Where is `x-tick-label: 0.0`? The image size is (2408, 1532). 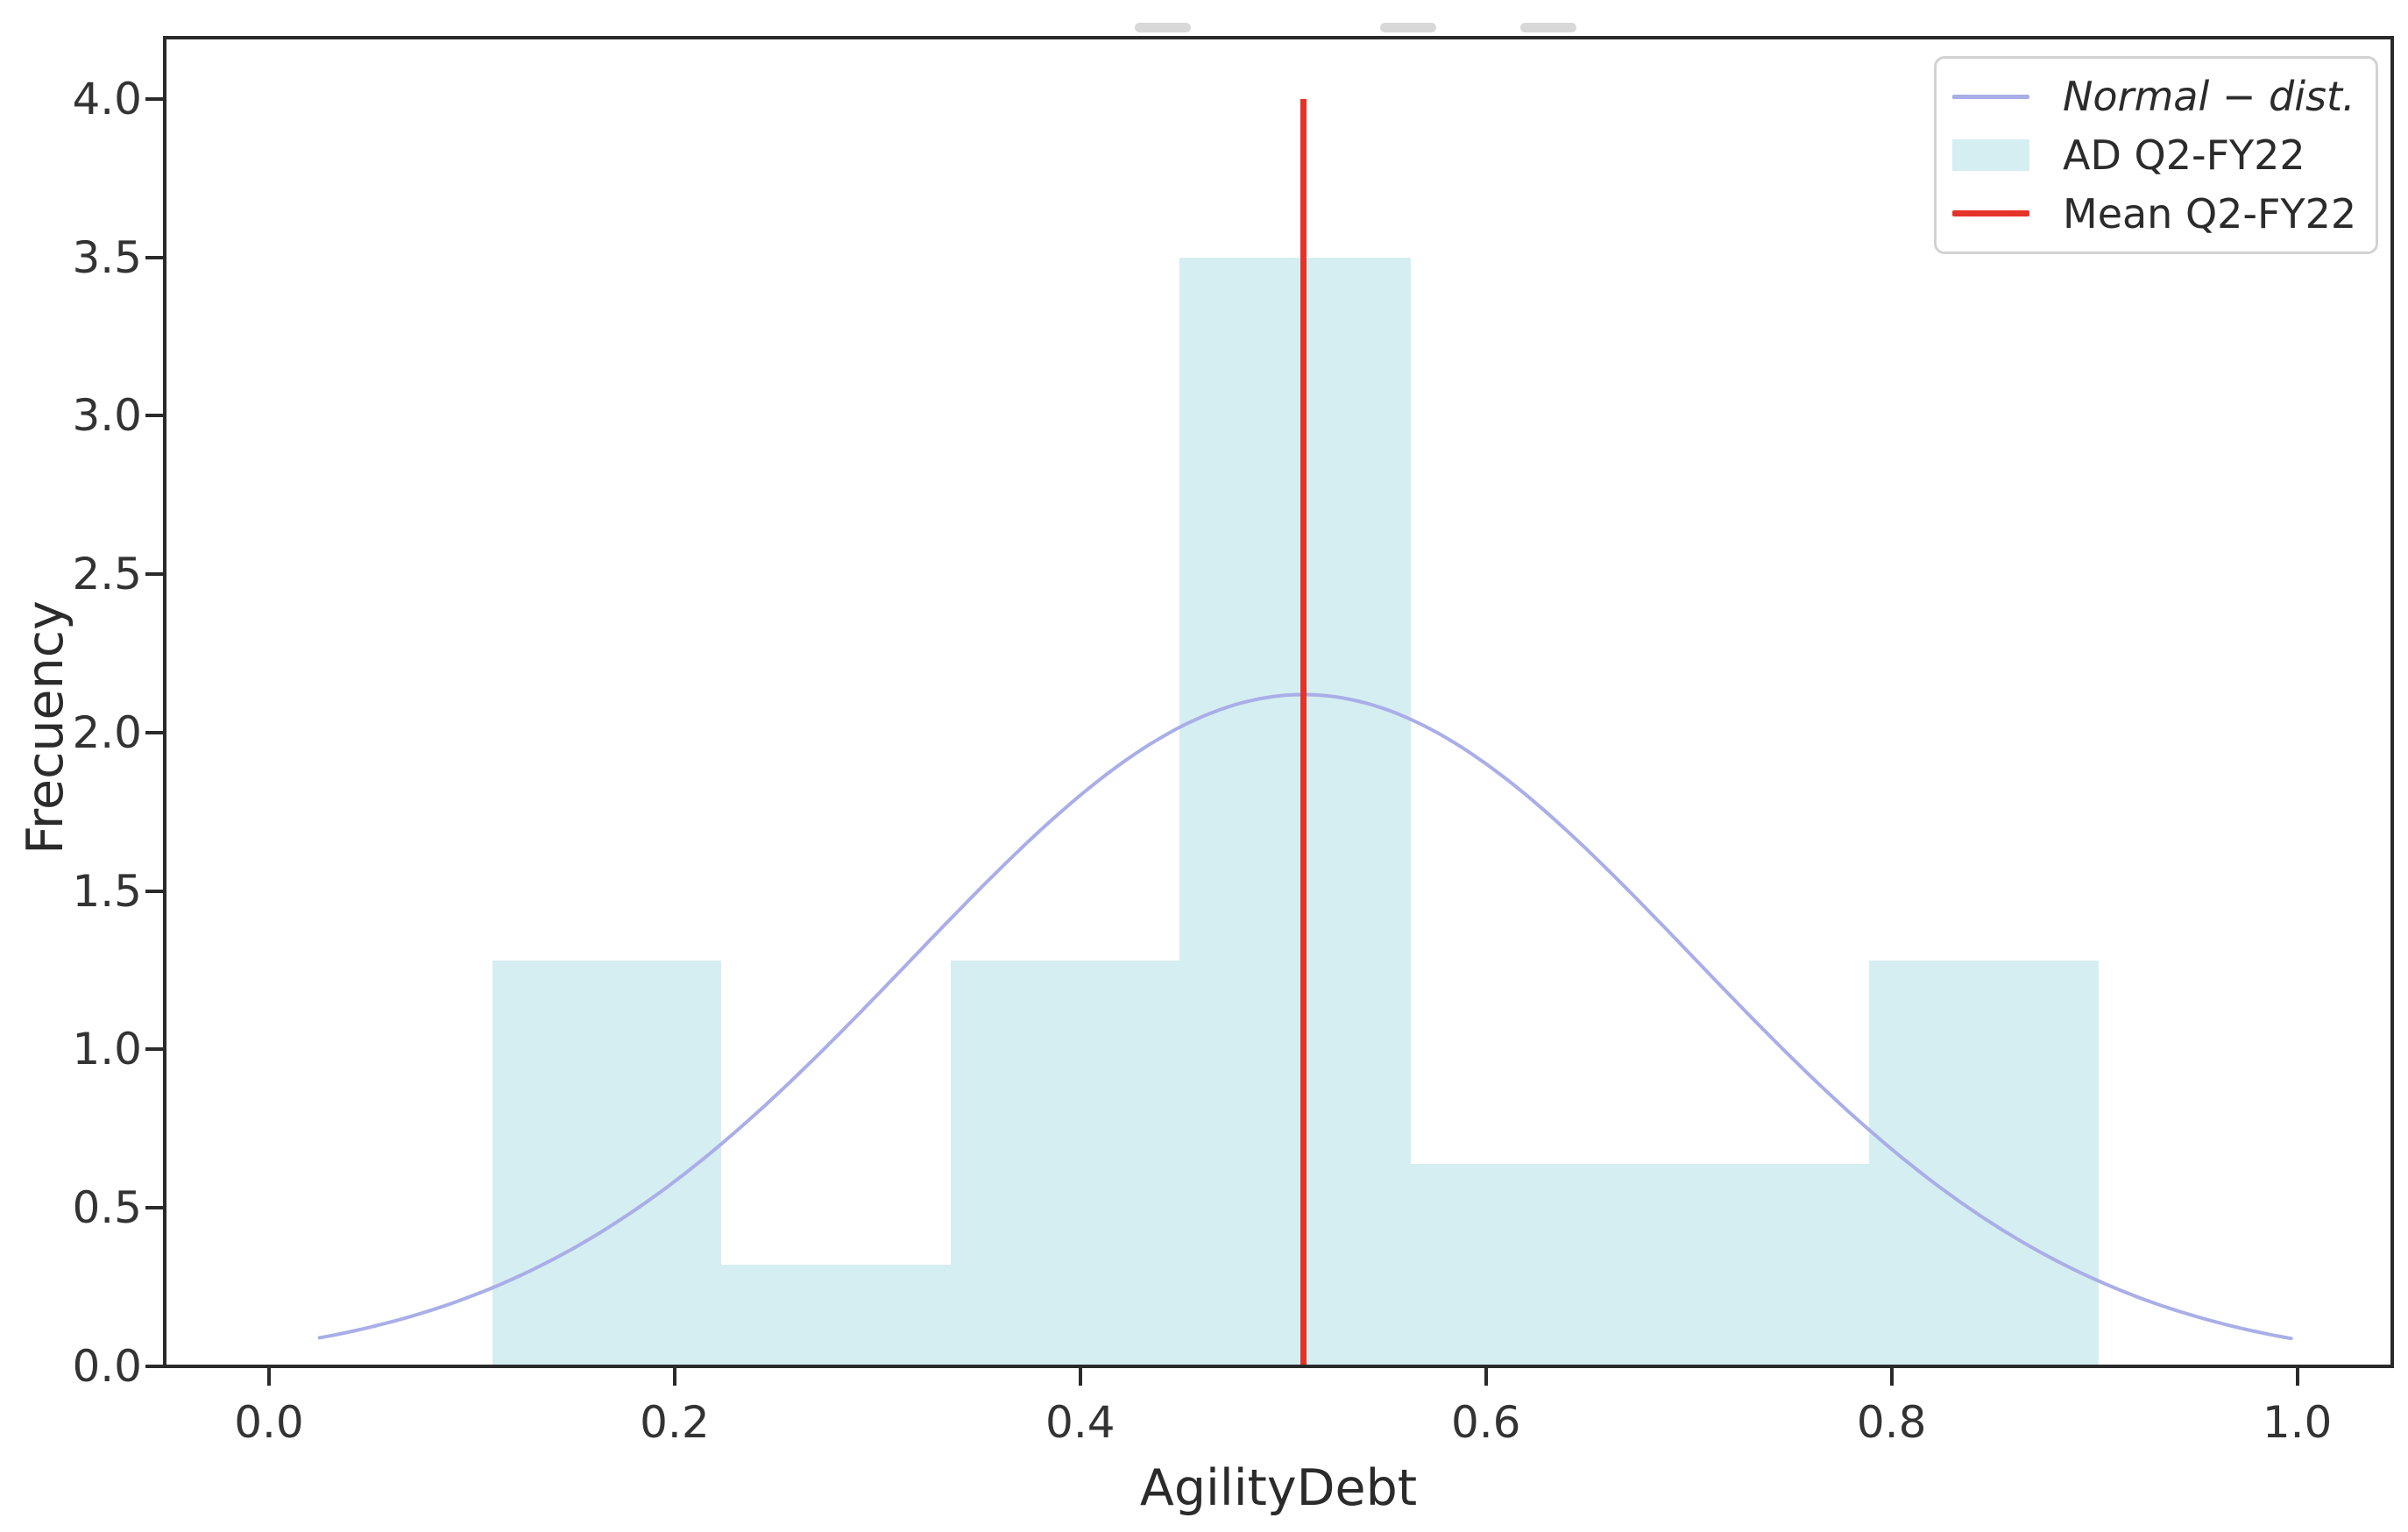
x-tick-label: 0.0 is located at coordinates (269, 1422).